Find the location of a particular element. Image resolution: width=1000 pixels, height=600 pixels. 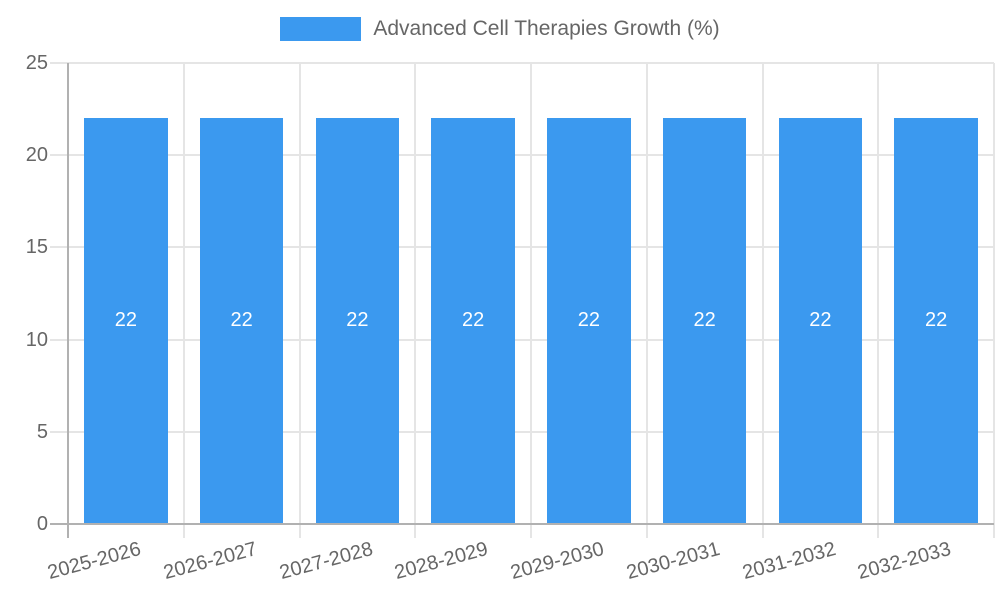

legend-swatch-icon is located at coordinates (321, 29).